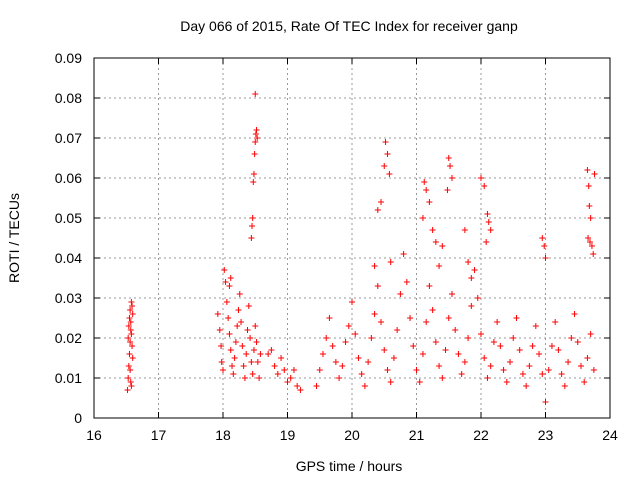 This screenshot has width=640, height=480. Describe the element at coordinates (78, 418) in the screenshot. I see `y-tick-label: 0` at that location.